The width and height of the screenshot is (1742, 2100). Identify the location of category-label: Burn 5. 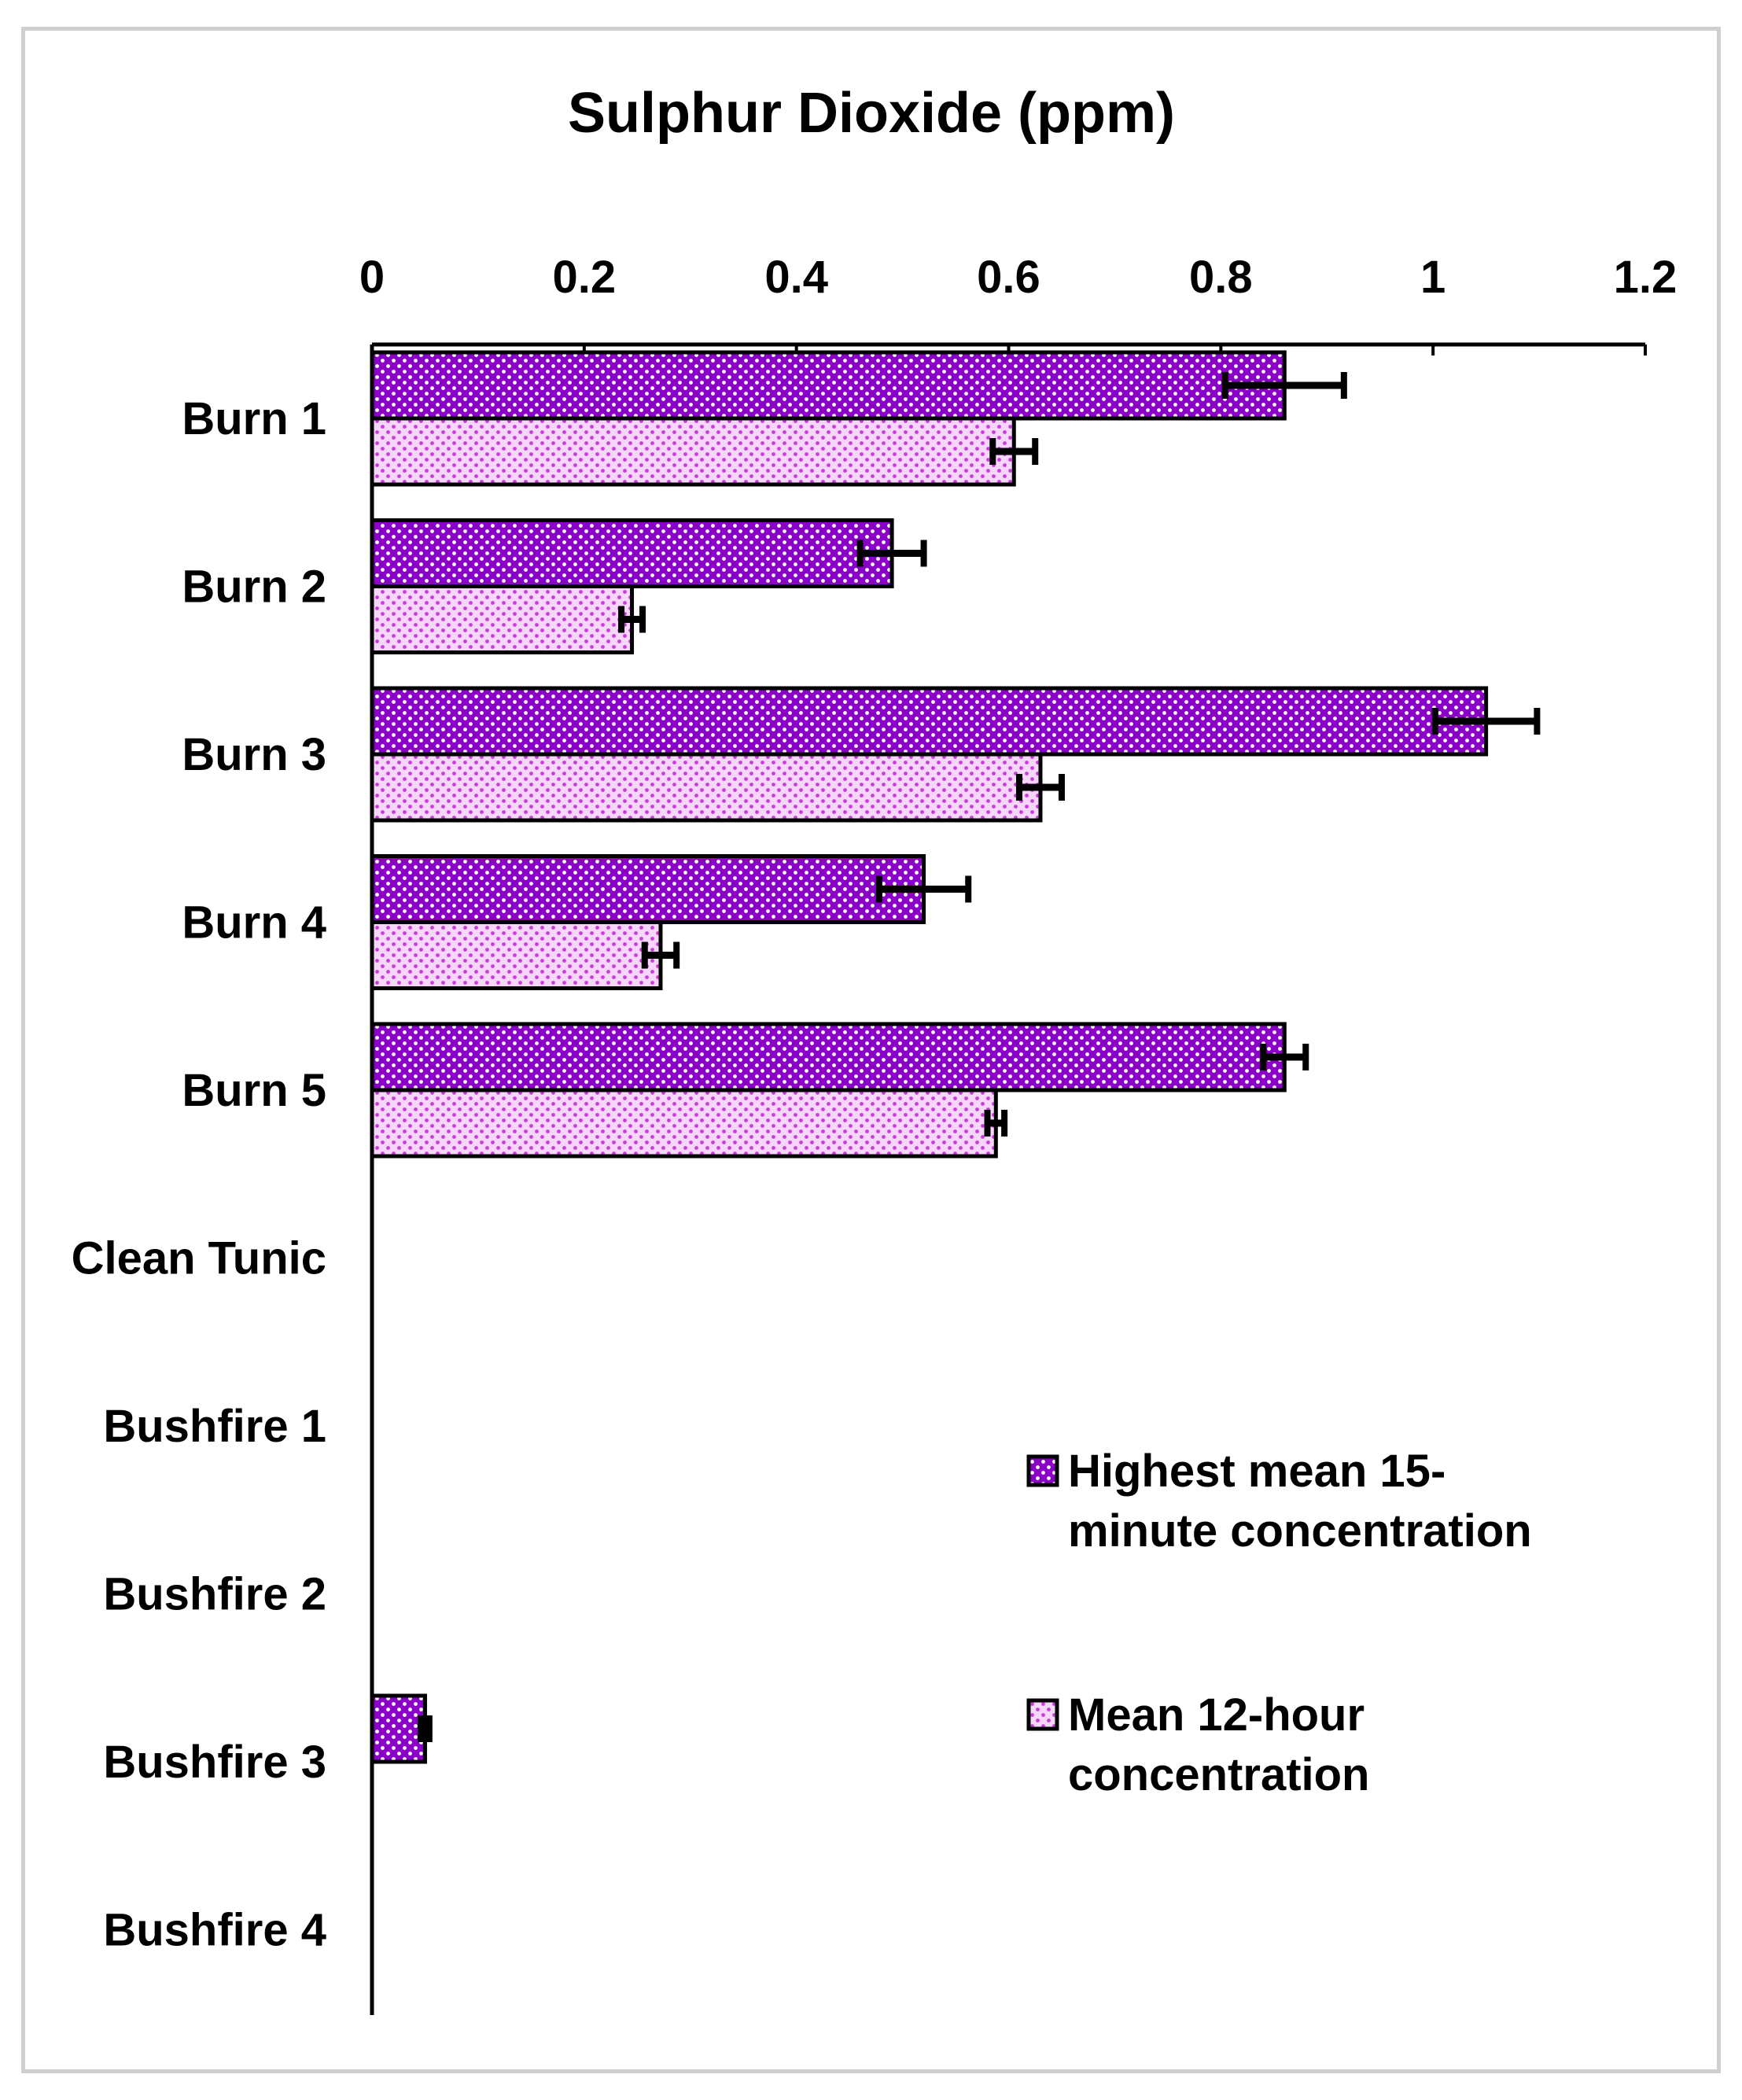
(254, 1090).